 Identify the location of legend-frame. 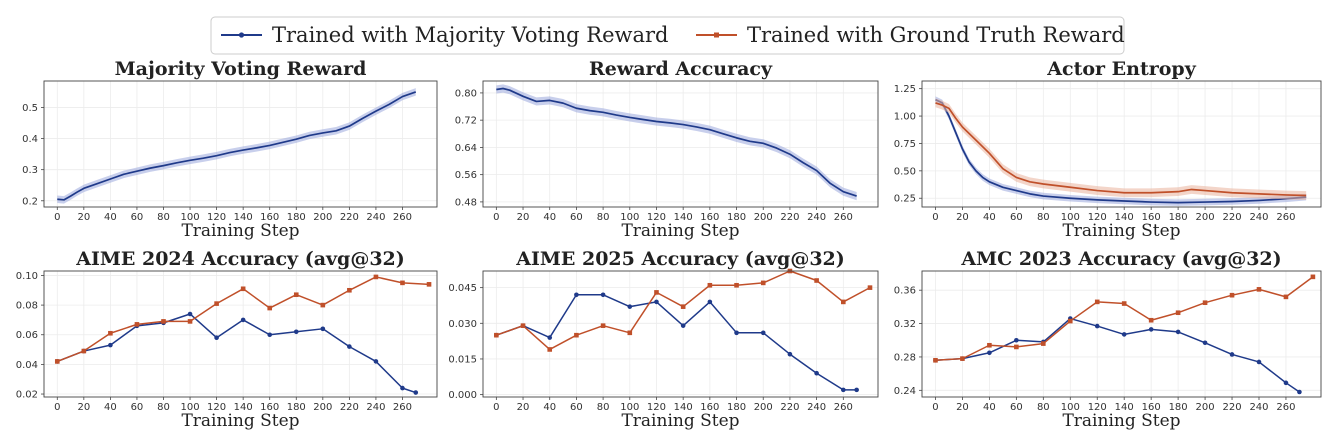
(667, 35).